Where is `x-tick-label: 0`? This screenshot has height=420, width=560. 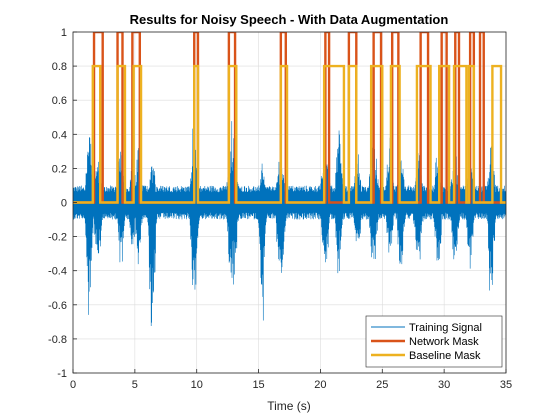
x-tick-label: 0 is located at coordinates (73, 385).